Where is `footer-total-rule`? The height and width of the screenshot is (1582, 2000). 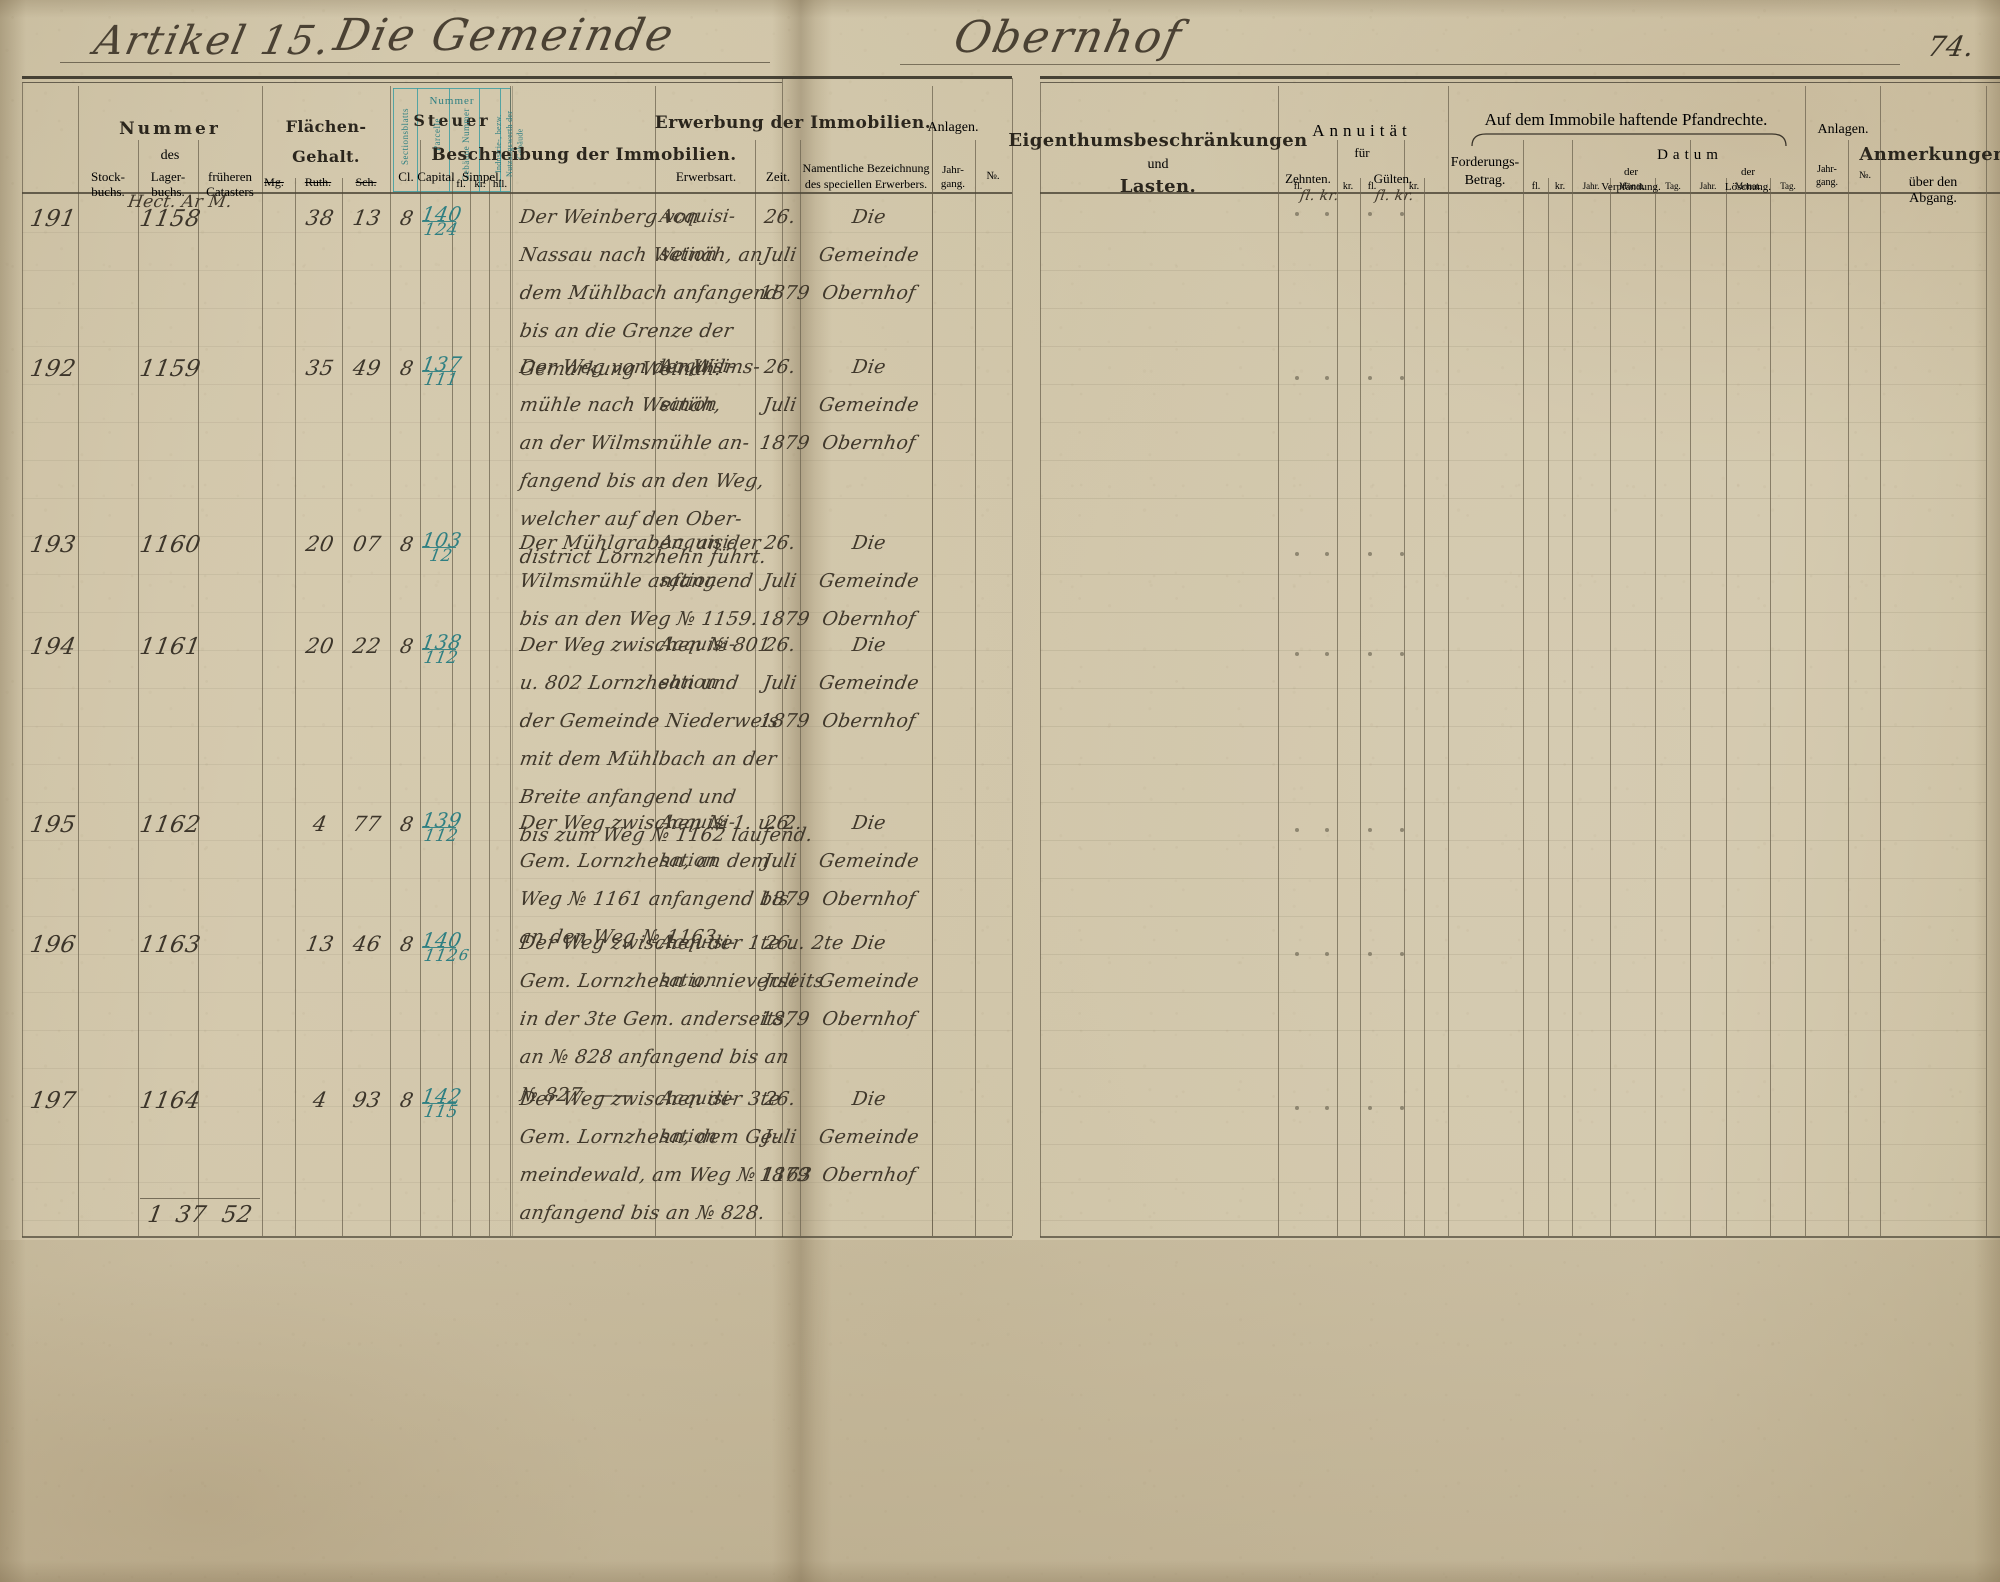 footer-total-rule is located at coordinates (200, 1198).